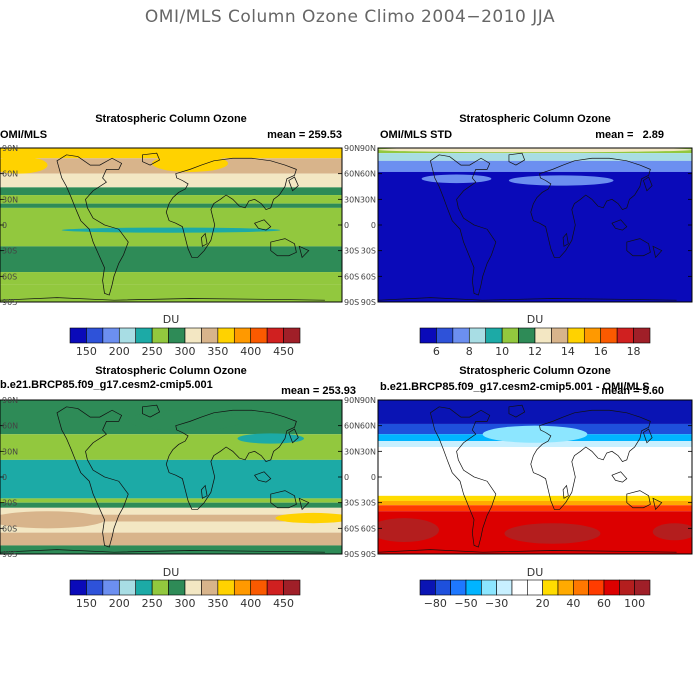 This screenshot has height=700, width=700. What do you see at coordinates (9, 276) in the screenshot?
I see `lat-tick-label: 60S` at bounding box center [9, 276].